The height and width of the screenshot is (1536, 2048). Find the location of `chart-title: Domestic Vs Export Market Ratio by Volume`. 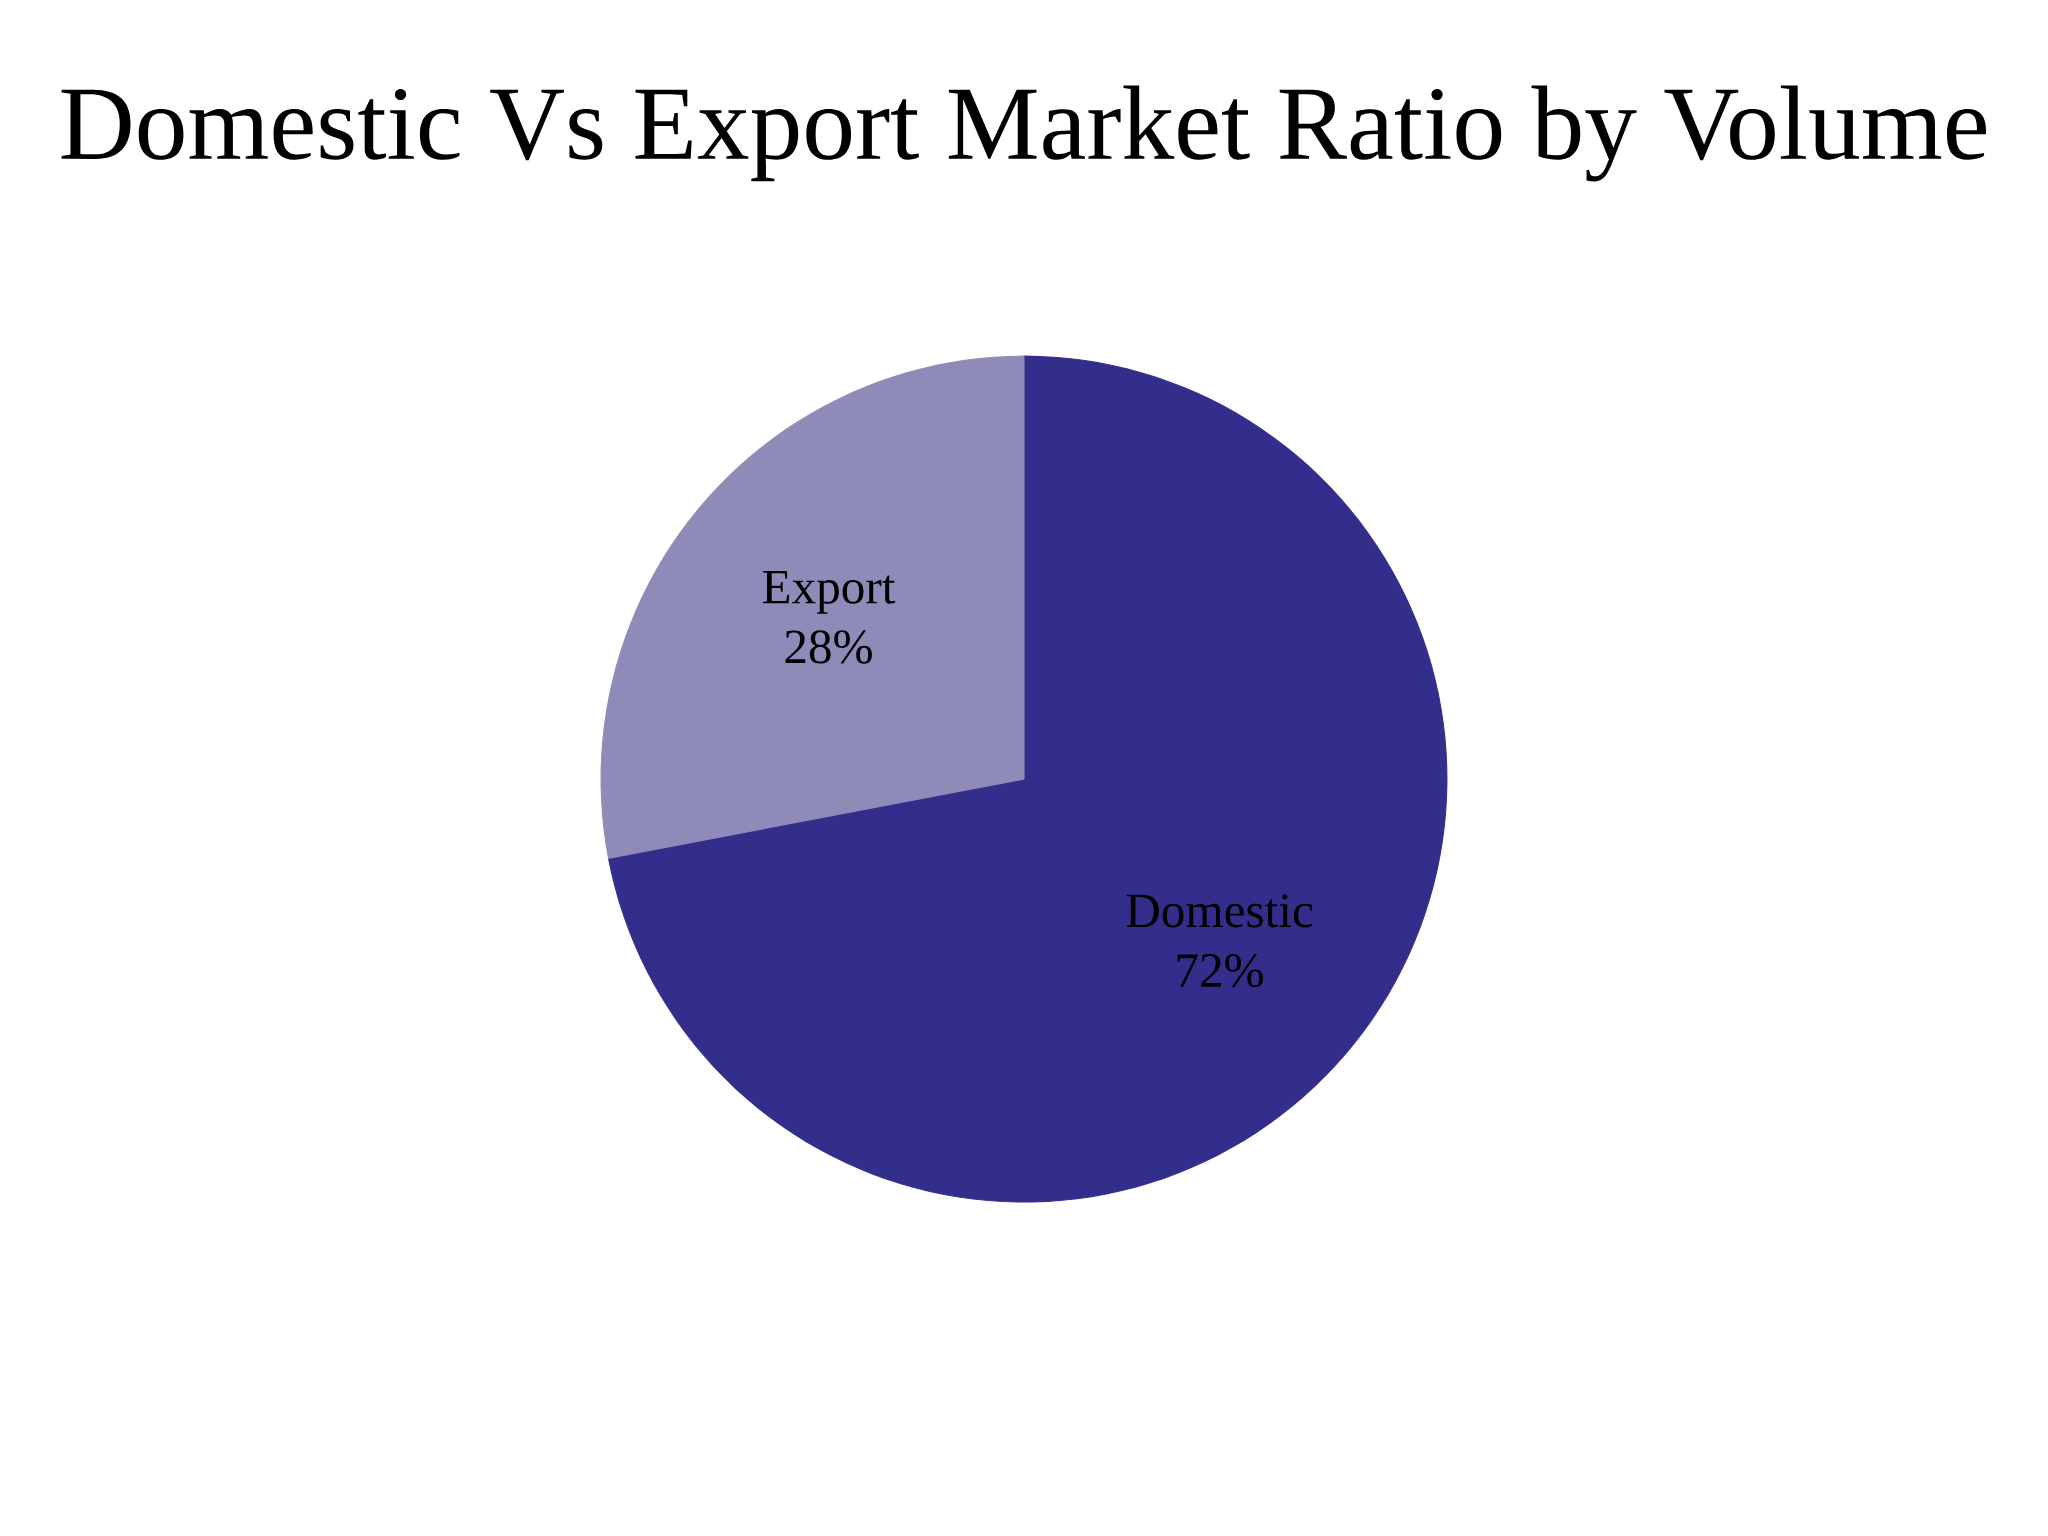

chart-title: Domestic Vs Export Market Ratio by Volume is located at coordinates (1023, 133).